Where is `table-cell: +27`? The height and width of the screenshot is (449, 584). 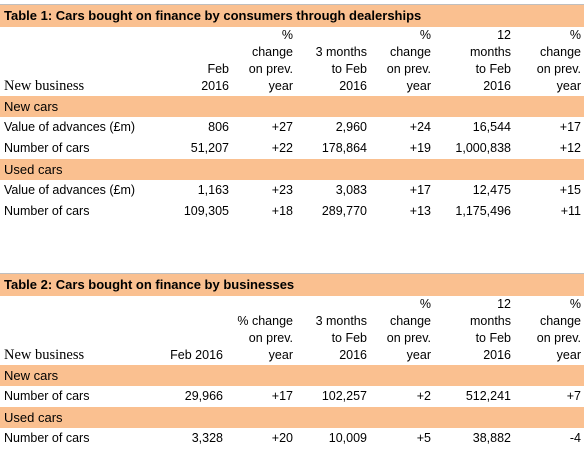 table-cell: +27 is located at coordinates (282, 127).